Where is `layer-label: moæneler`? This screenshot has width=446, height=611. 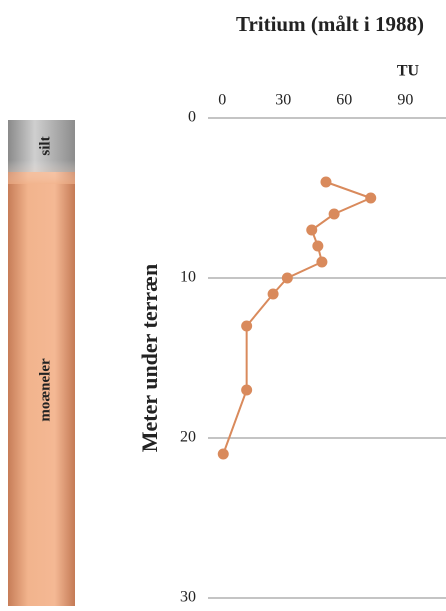 layer-label: moæneler is located at coordinates (45, 390).